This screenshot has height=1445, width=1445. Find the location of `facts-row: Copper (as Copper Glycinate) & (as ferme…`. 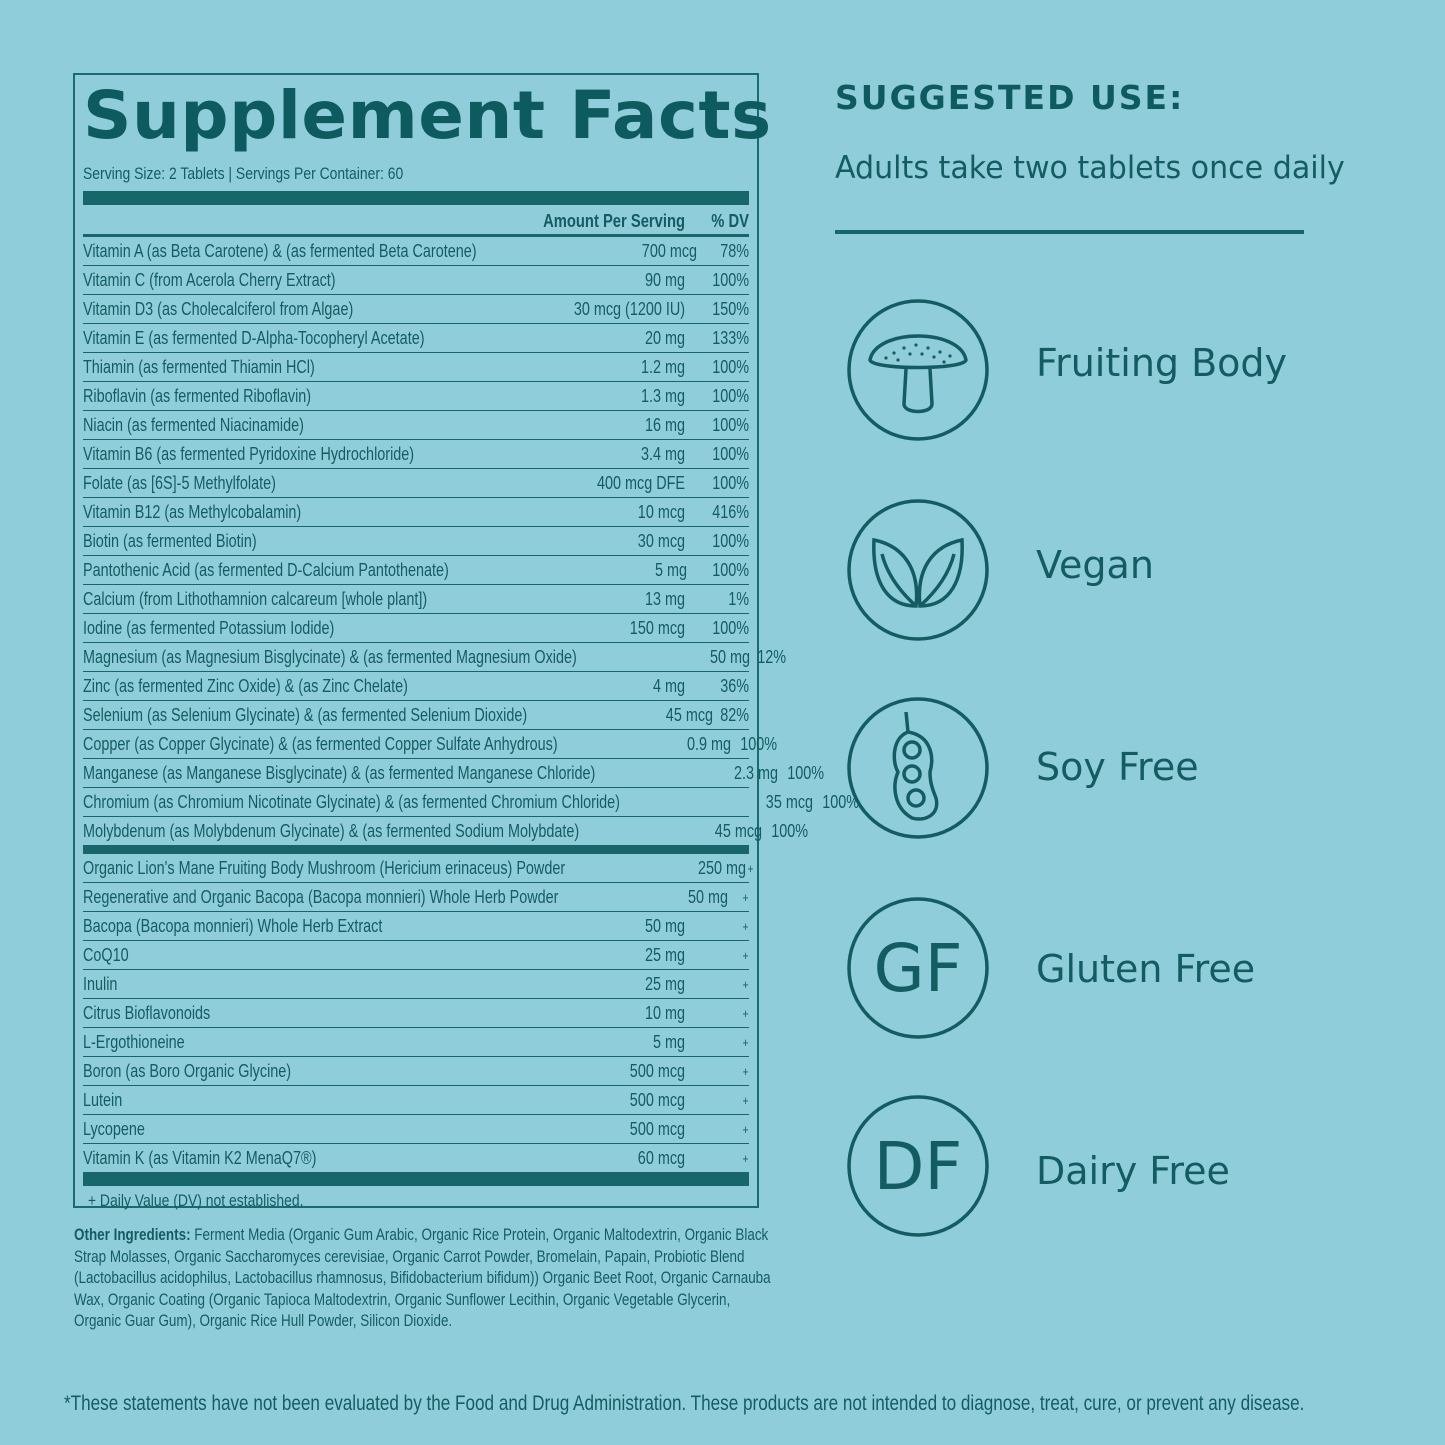

facts-row: Copper (as Copper Glycinate) & (as ferme… is located at coordinates (430, 744).